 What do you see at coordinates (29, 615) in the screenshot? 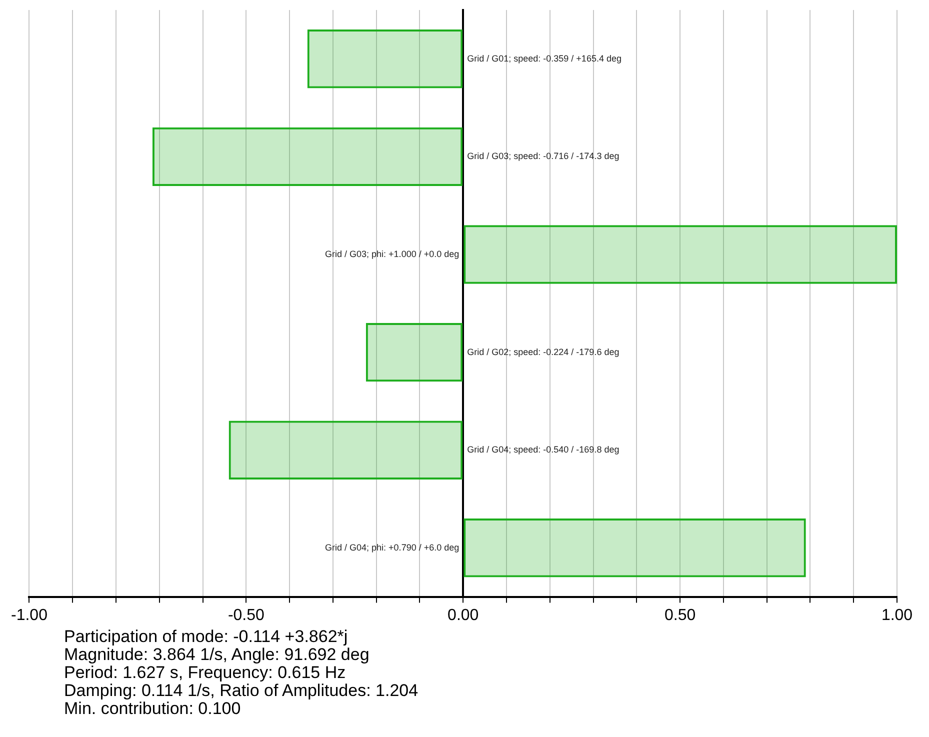
I see `x-tick-label: -1.00` at bounding box center [29, 615].